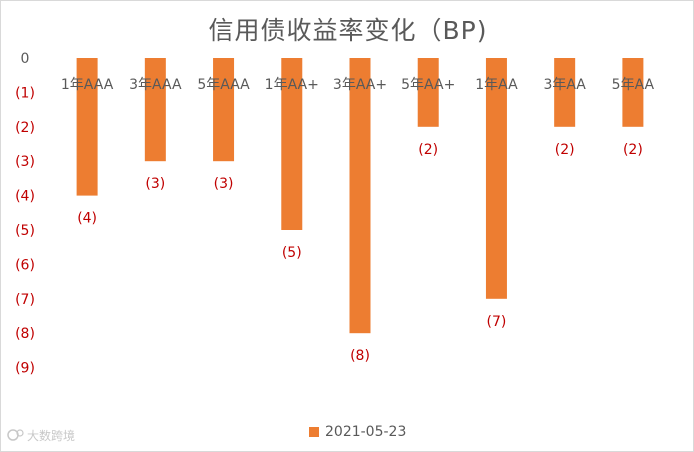 Image resolution: width=694 pixels, height=452 pixels. Describe the element at coordinates (496, 85) in the screenshot. I see `x-tick-label: 1年AA` at that location.